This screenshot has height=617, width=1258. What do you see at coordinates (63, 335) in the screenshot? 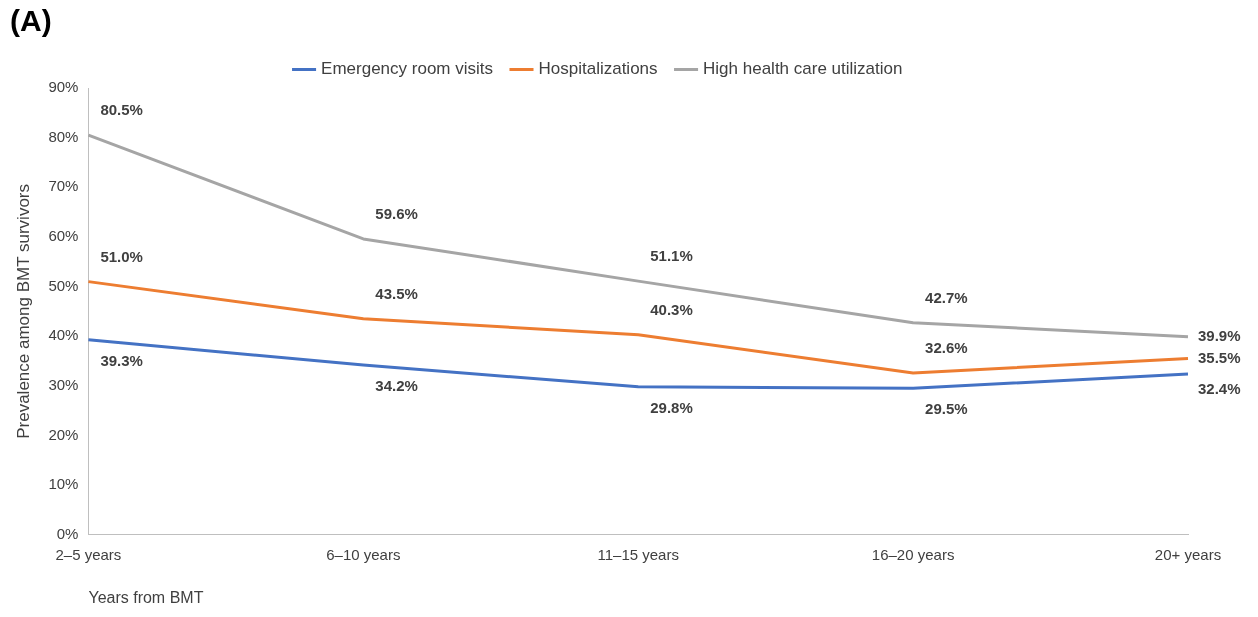
I see `y-tick-label: 40%` at bounding box center [63, 335].